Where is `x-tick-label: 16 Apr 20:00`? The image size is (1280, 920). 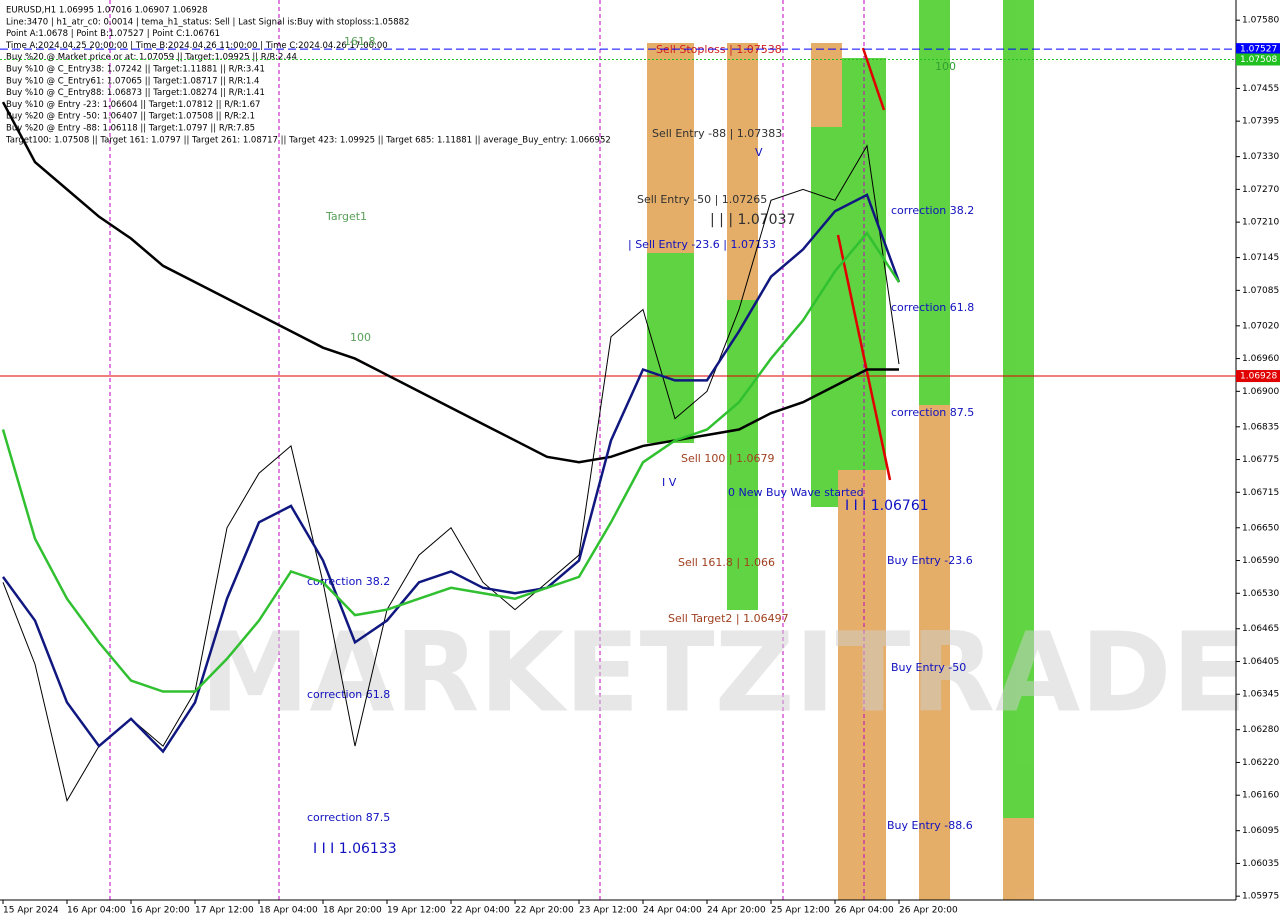 x-tick-label: 16 Apr 20:00 is located at coordinates (160, 911).